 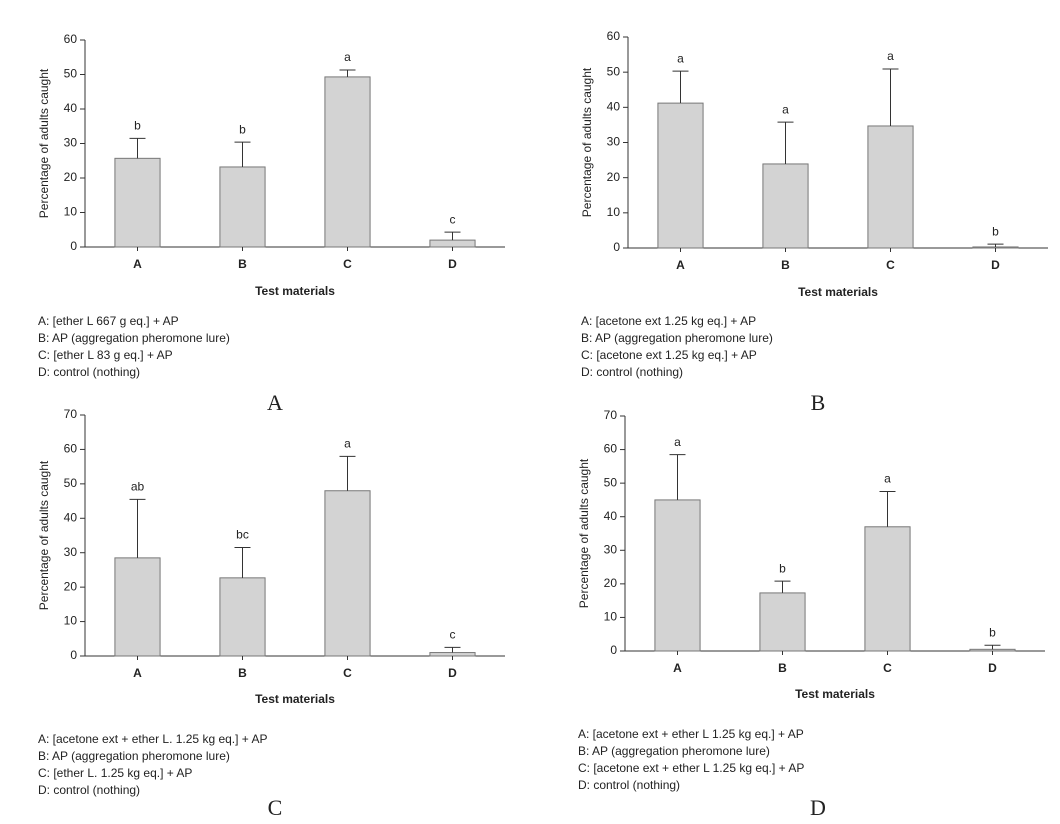 What do you see at coordinates (105, 355) in the screenshot?
I see `legend-note: C: [ether L 83 g eq.] + AP` at bounding box center [105, 355].